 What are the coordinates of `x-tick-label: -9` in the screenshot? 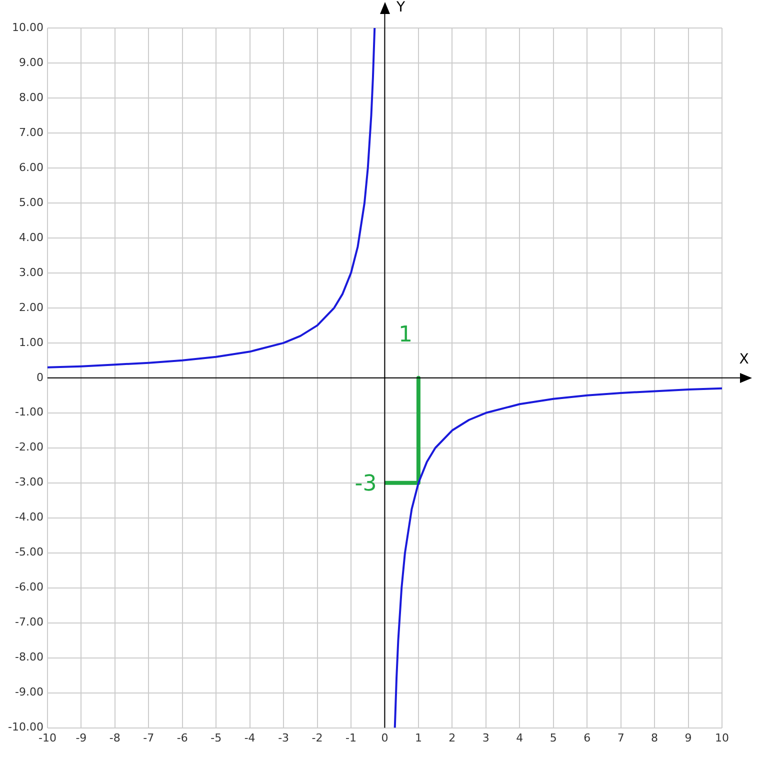 It's located at (81, 737).